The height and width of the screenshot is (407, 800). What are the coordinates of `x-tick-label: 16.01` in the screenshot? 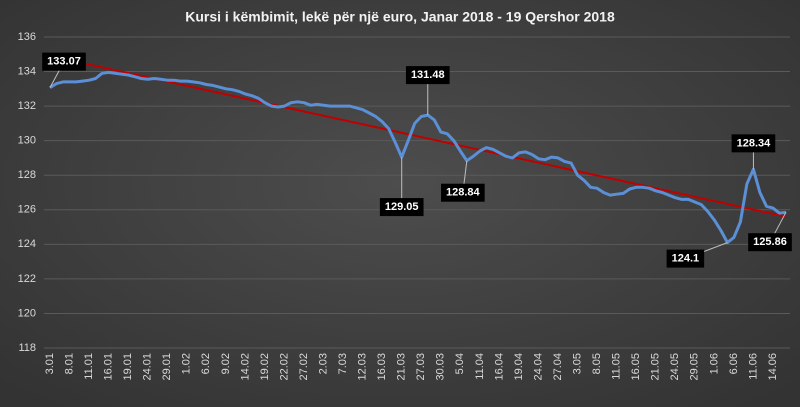 It's located at (109, 367).